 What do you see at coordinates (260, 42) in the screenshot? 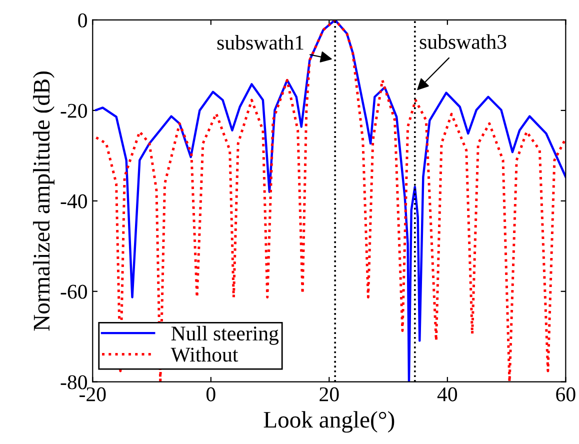
I see `ref-line-label: subswath1` at bounding box center [260, 42].